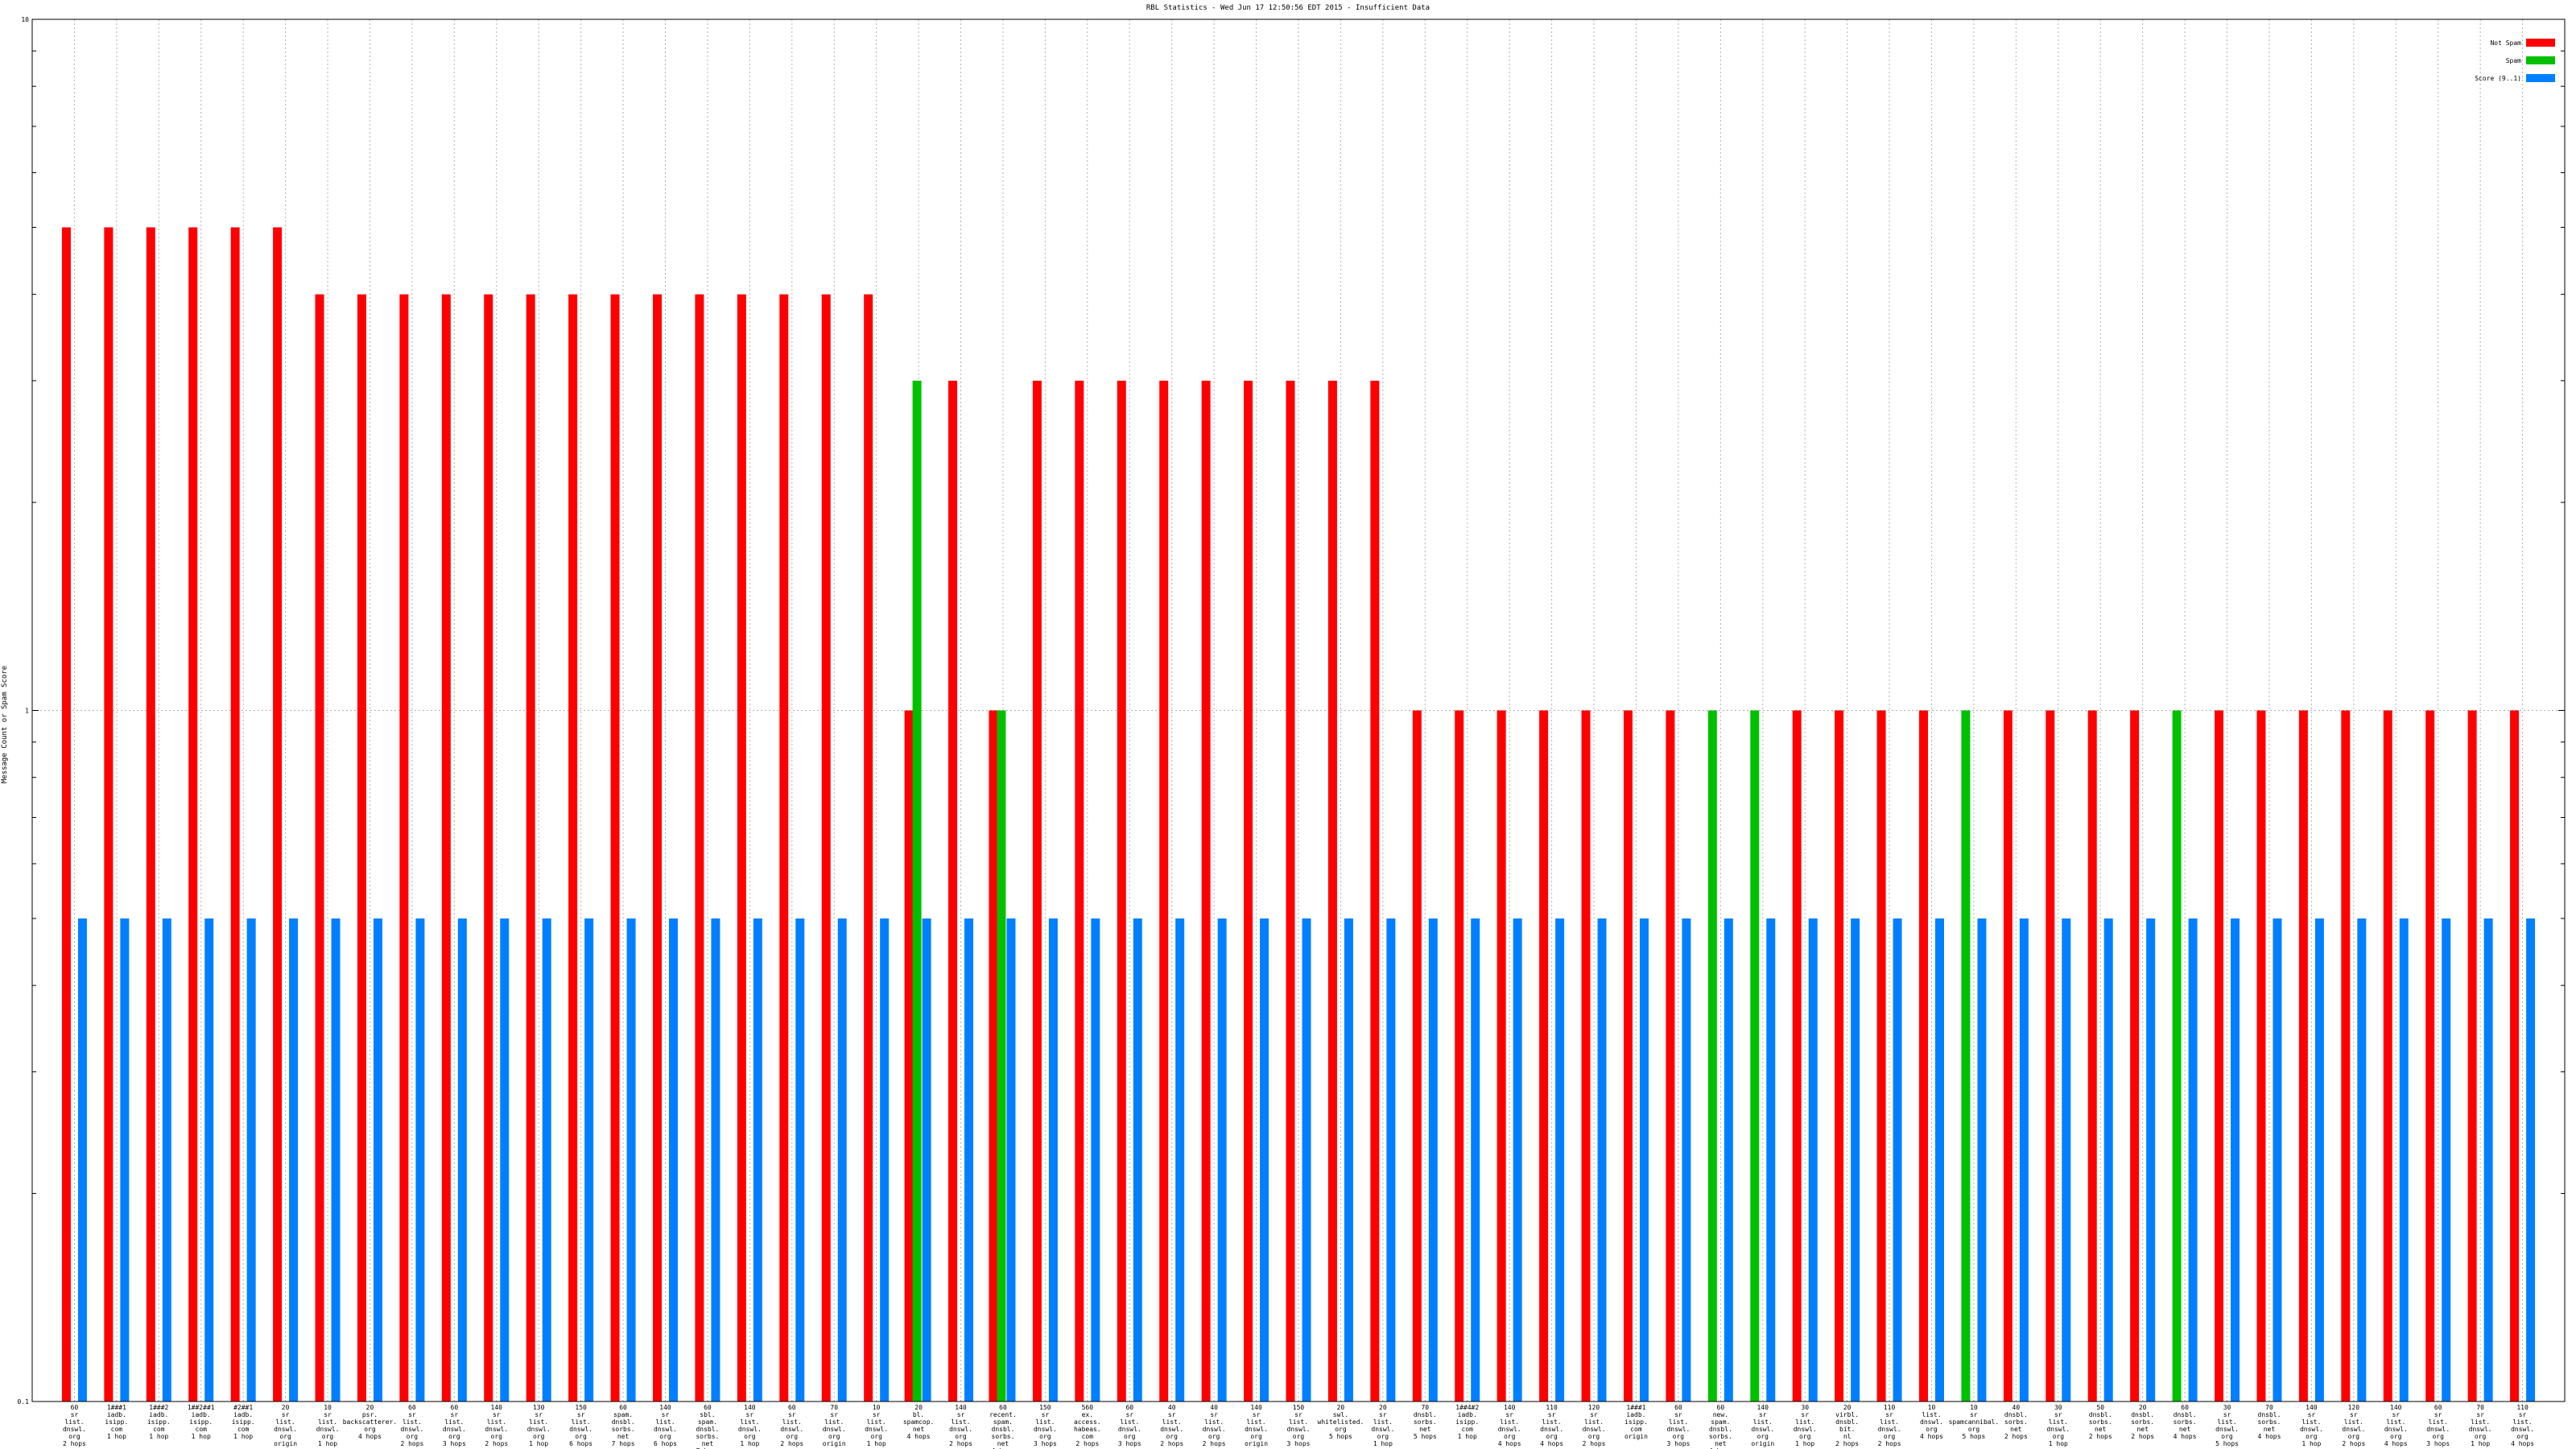 The image size is (2576, 1449). Describe the element at coordinates (2515, 60) in the screenshot. I see `legend: Not Spam Spam Score (9..1)` at that location.